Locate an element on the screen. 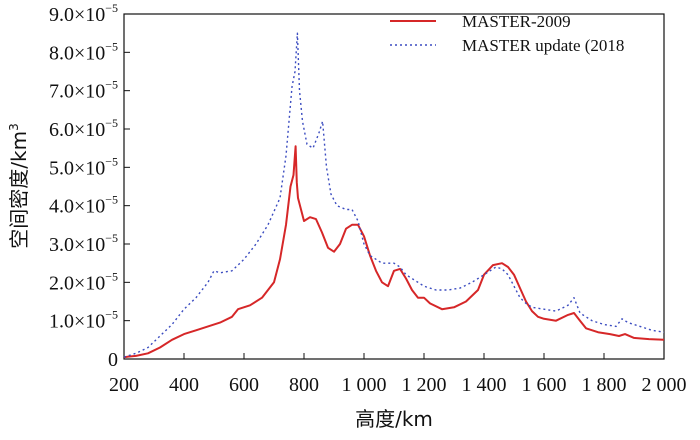 Image resolution: width=700 pixels, height=440 pixels. x-tick-label: 1 000 is located at coordinates (364, 385).